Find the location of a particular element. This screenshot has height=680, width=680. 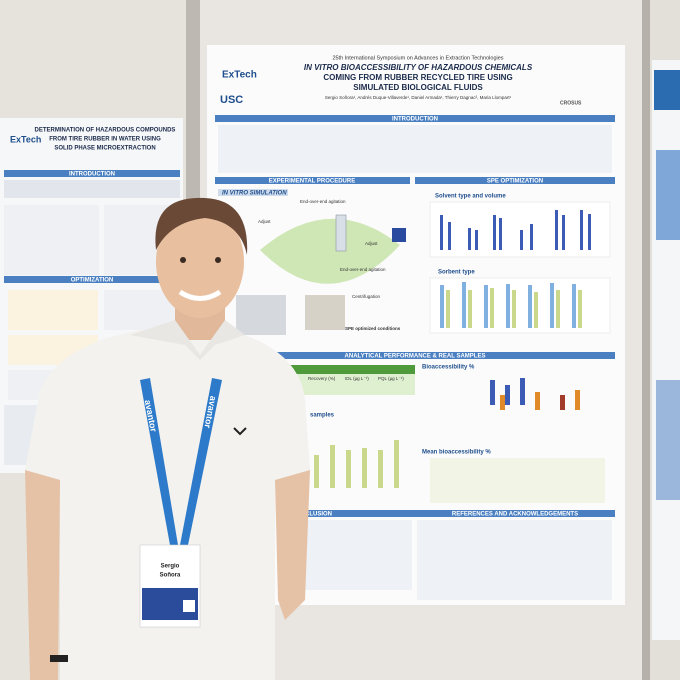

left-title: FROM TIRE RUBBER IN WATER USING is located at coordinates (105, 140).